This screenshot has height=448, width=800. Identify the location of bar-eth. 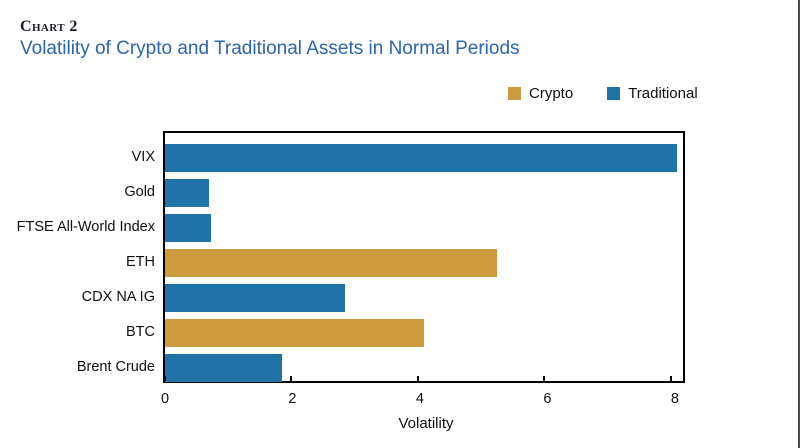
(331, 262).